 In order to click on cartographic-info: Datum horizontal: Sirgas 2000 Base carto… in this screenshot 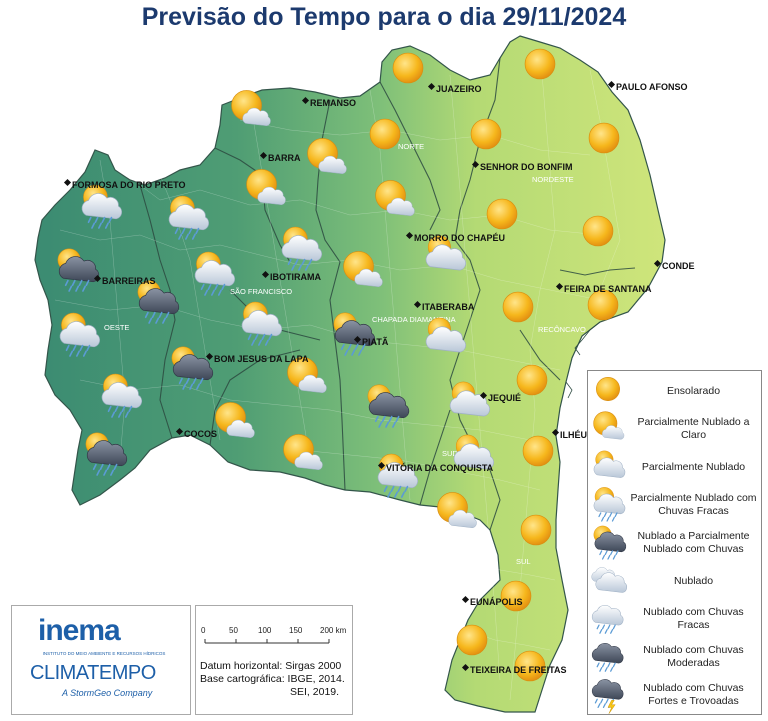, I will do `click(276, 679)`.